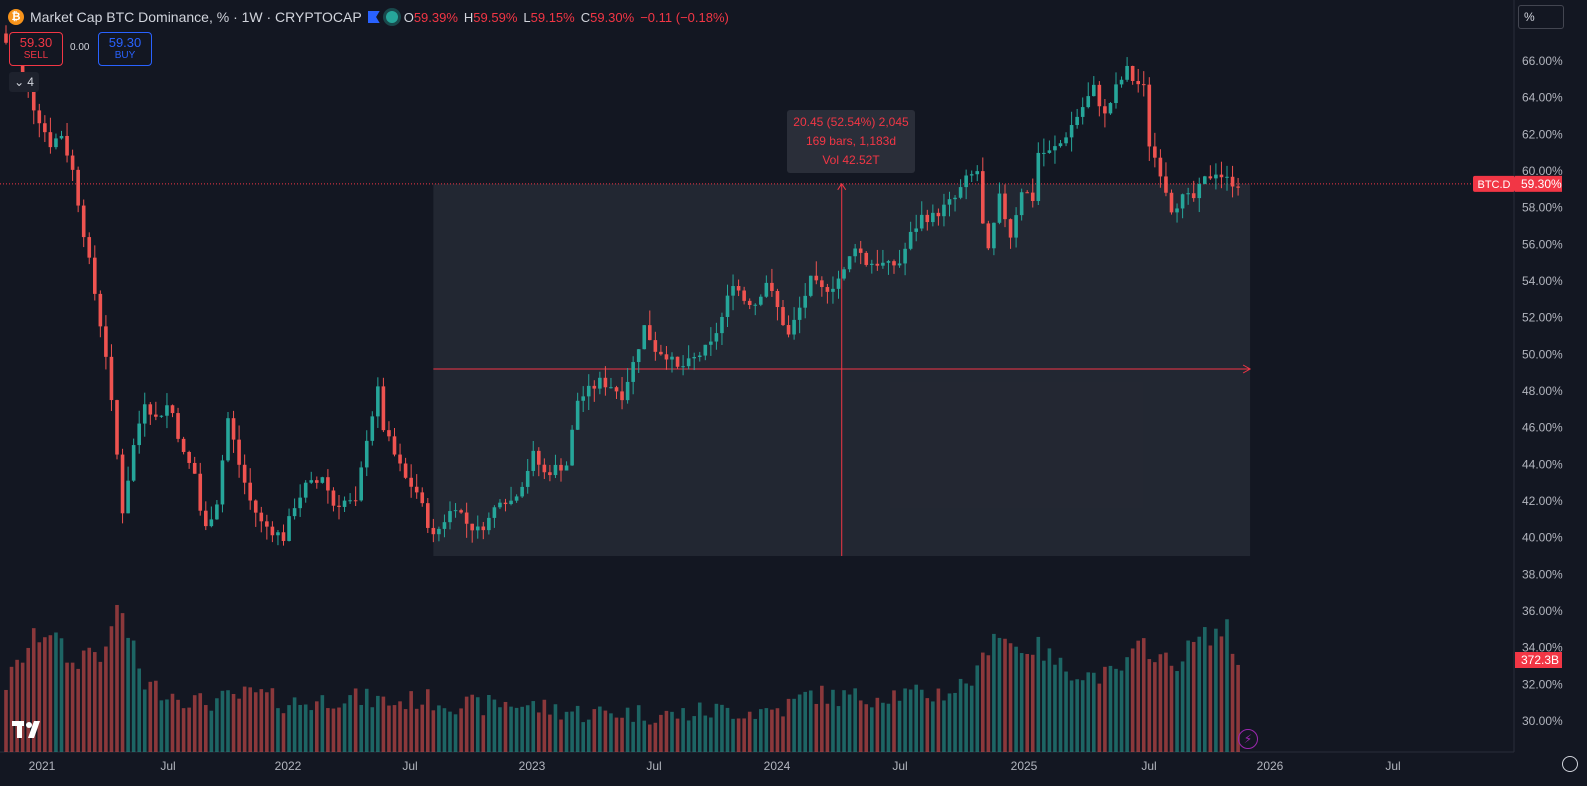 This screenshot has height=786, width=1587. What do you see at coordinates (29, 729) in the screenshot?
I see `tradingview-logo-icon` at bounding box center [29, 729].